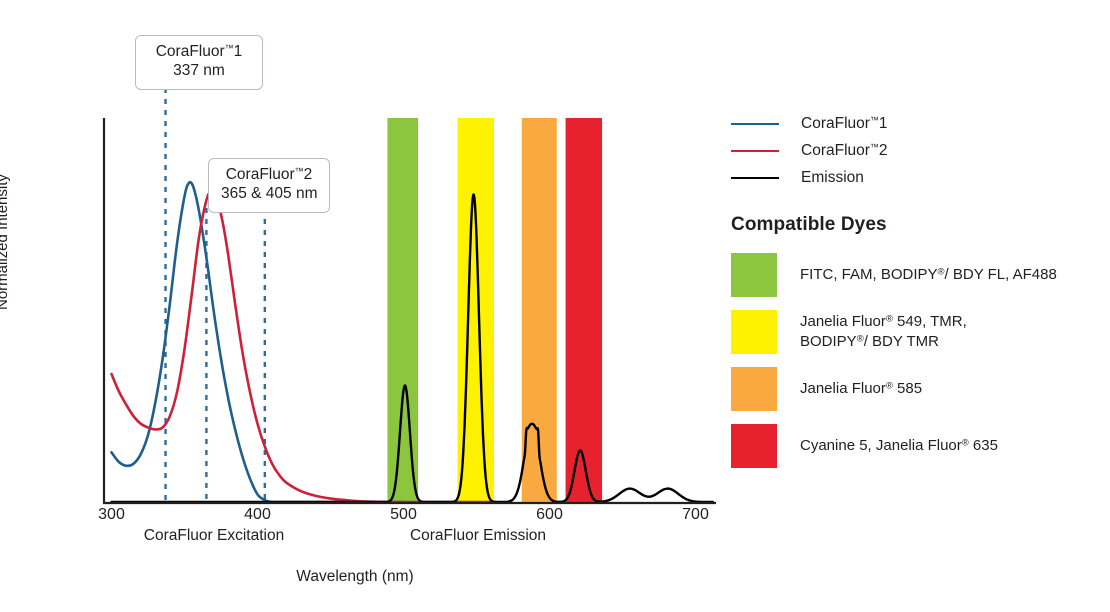  What do you see at coordinates (403, 514) in the screenshot?
I see `x-tick-500: 500` at bounding box center [403, 514].